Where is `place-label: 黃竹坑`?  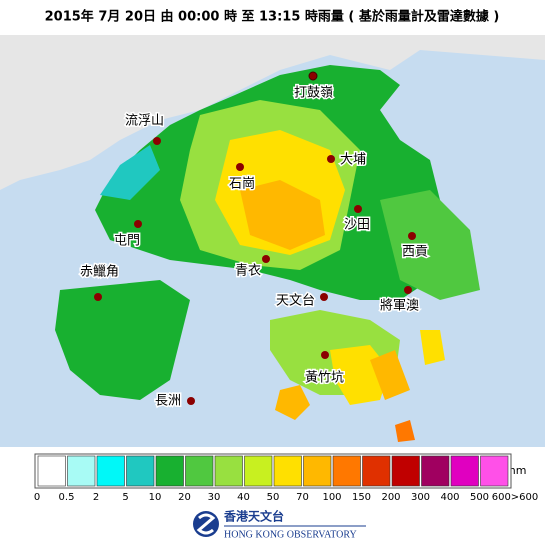 place-label: 黃竹坑 is located at coordinates (324, 378).